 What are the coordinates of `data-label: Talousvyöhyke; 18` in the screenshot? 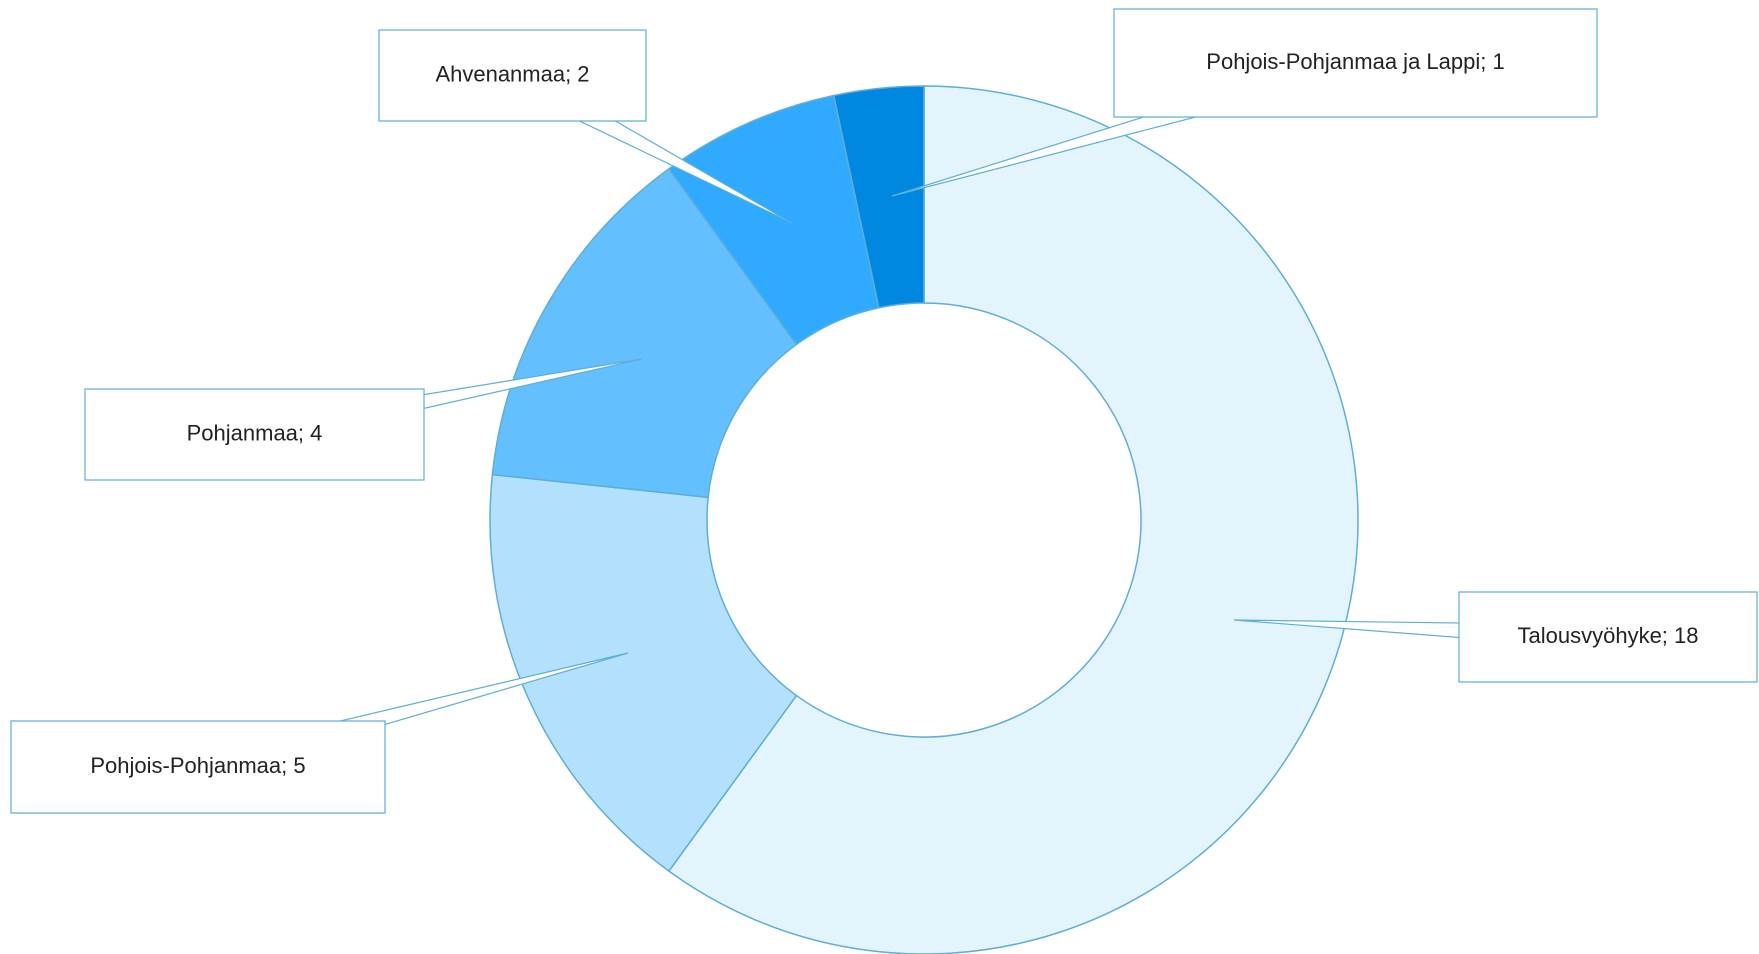 It's located at (1608, 635).